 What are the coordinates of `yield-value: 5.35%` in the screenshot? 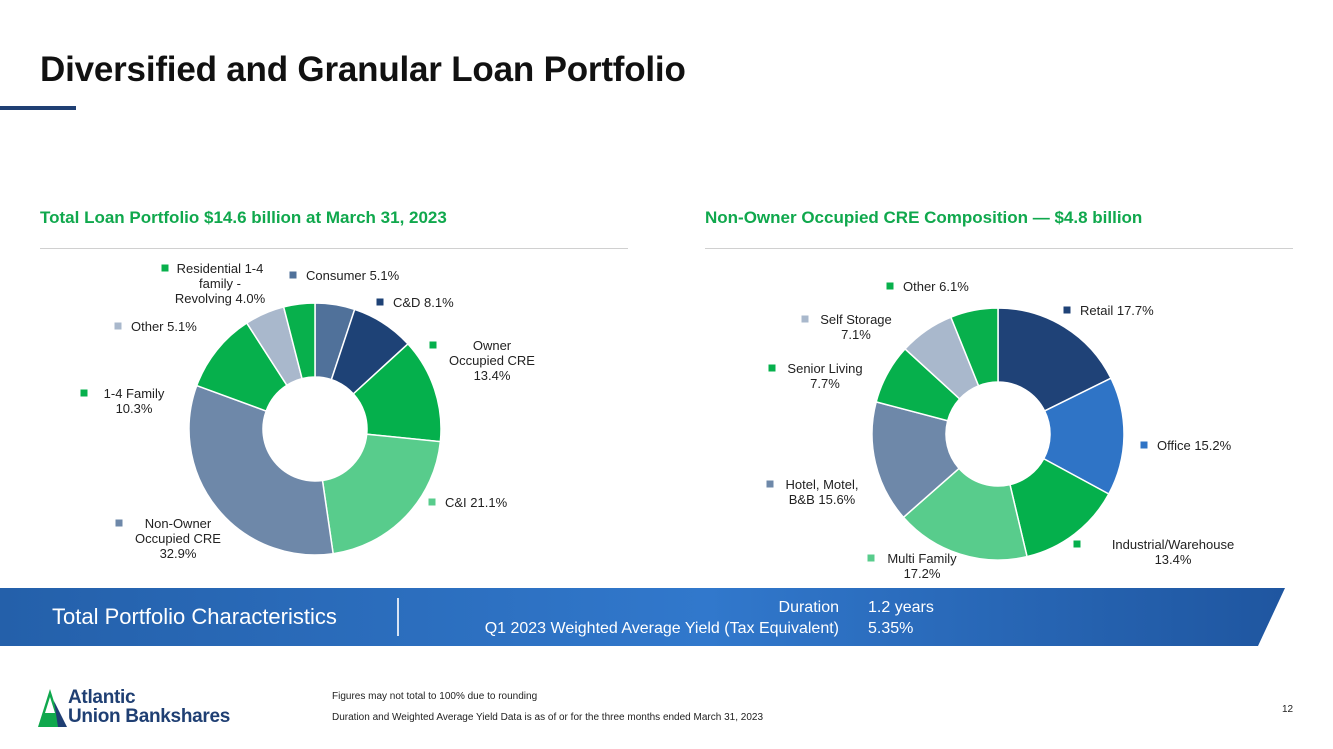 It's located at (891, 628).